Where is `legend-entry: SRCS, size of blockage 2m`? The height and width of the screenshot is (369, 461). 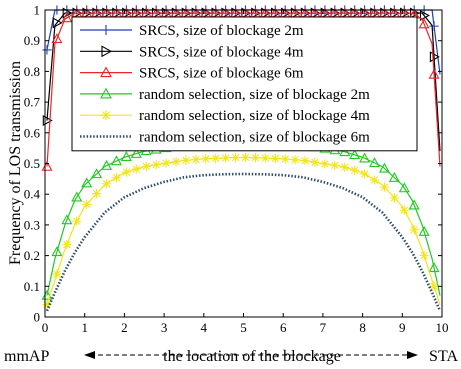 legend-entry: SRCS, size of blockage 2m is located at coordinates (192, 31).